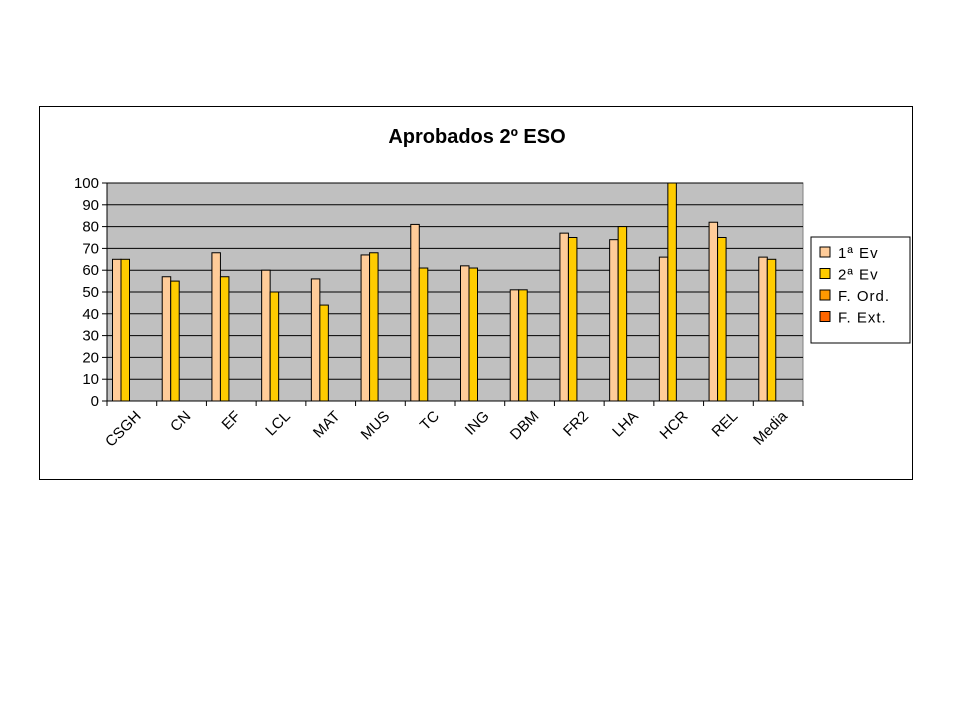 Image resolution: width=960 pixels, height=720 pixels. I want to click on legend-label: 2ª Ev, so click(858, 275).